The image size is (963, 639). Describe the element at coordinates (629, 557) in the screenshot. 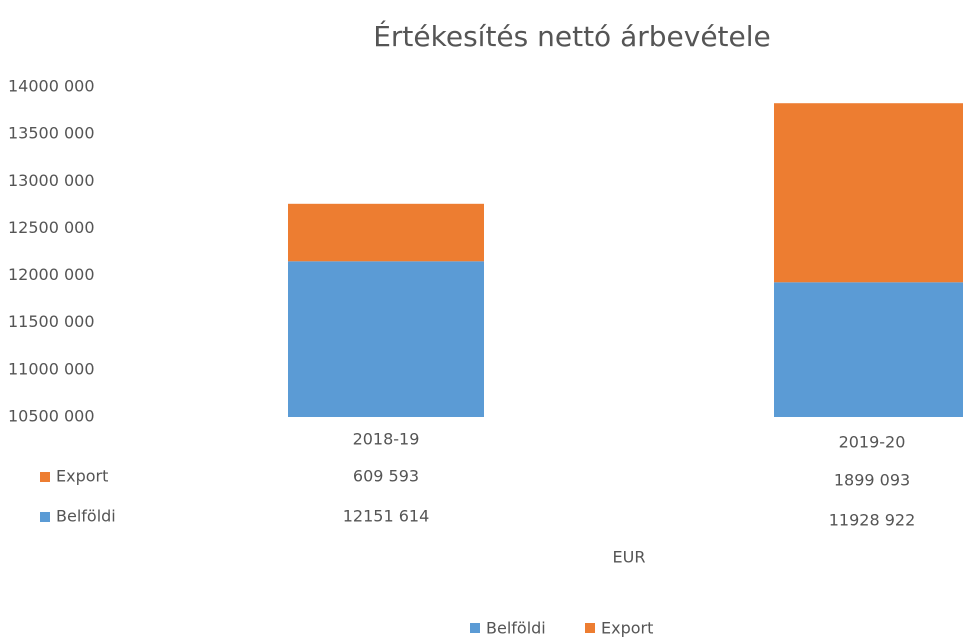

I see `x-axis-label: EUR` at that location.